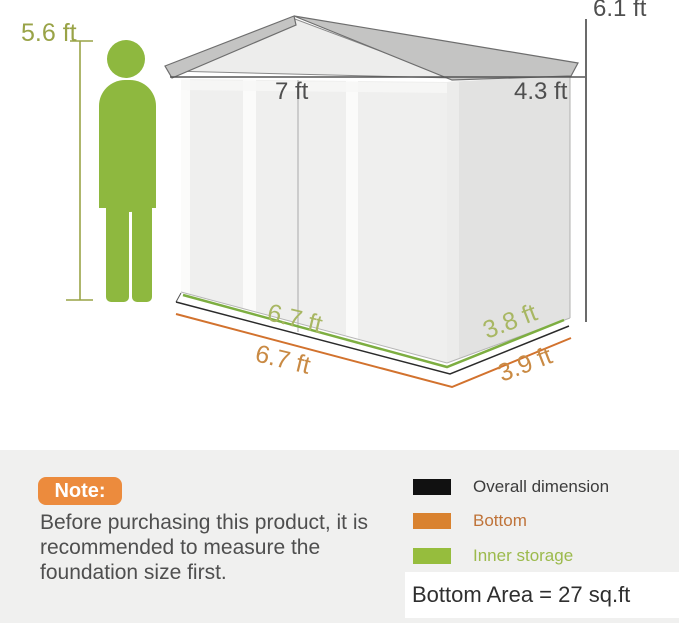 The height and width of the screenshot is (623, 679). I want to click on note-badge-label: Note:, so click(80, 490).